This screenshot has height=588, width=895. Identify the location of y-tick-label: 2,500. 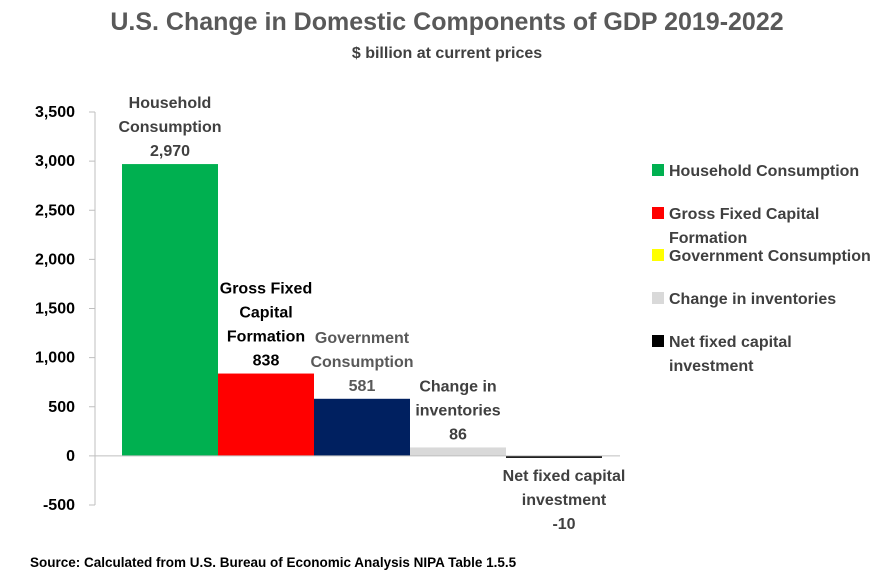
(55, 210).